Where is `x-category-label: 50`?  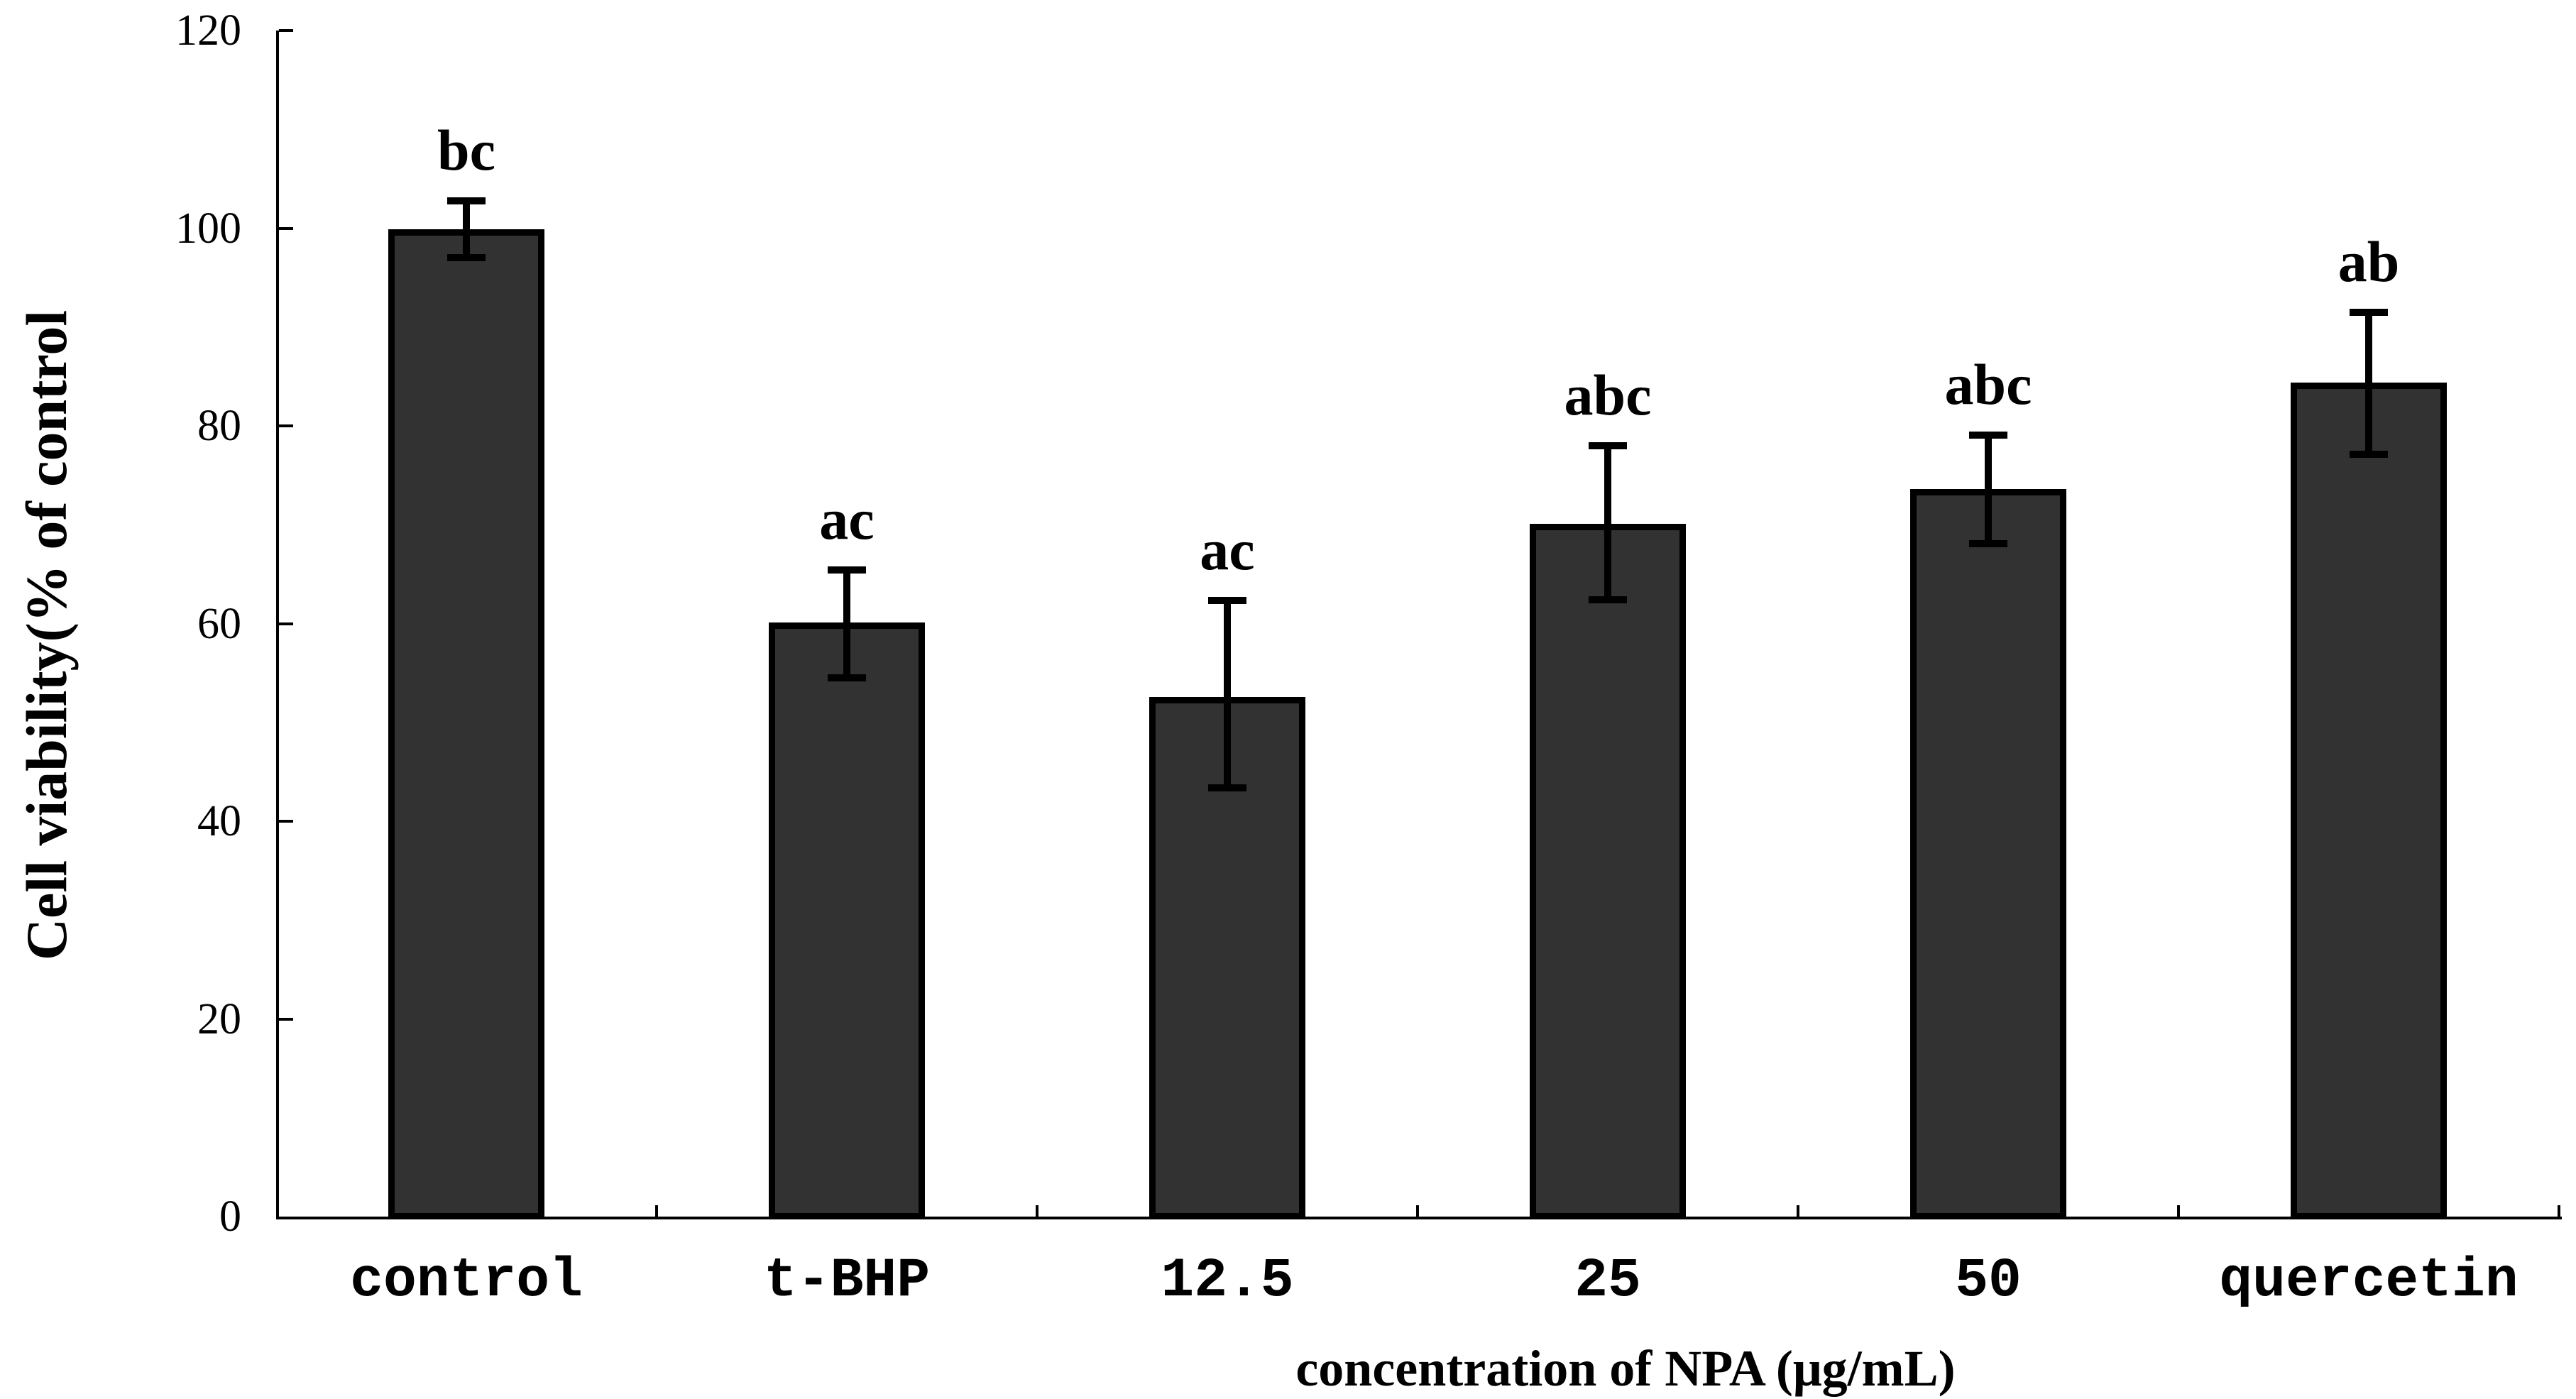
x-category-label: 50 is located at coordinates (1989, 1281).